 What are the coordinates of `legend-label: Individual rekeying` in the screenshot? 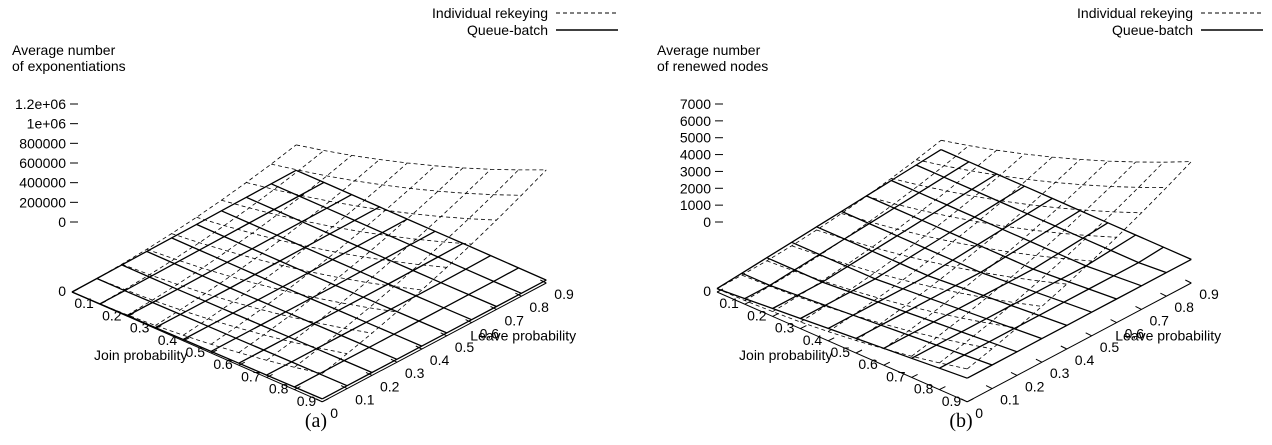 It's located at (490, 13).